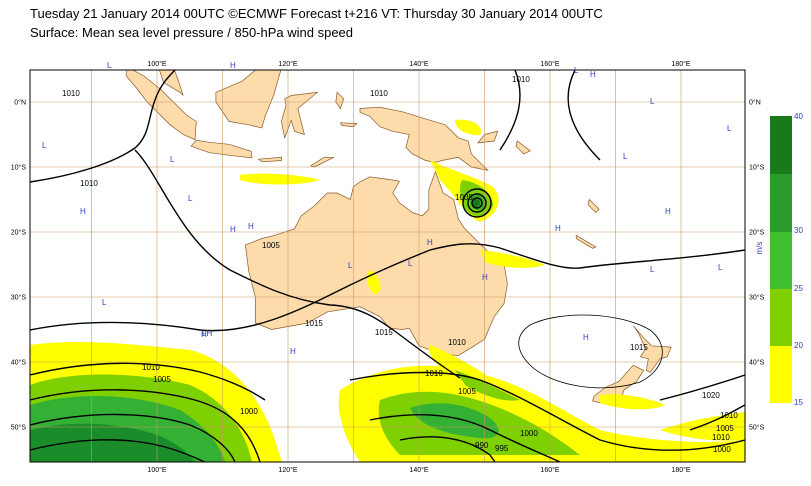  Describe the element at coordinates (19, 233) in the screenshot. I see `lat-label: 20°S` at that location.